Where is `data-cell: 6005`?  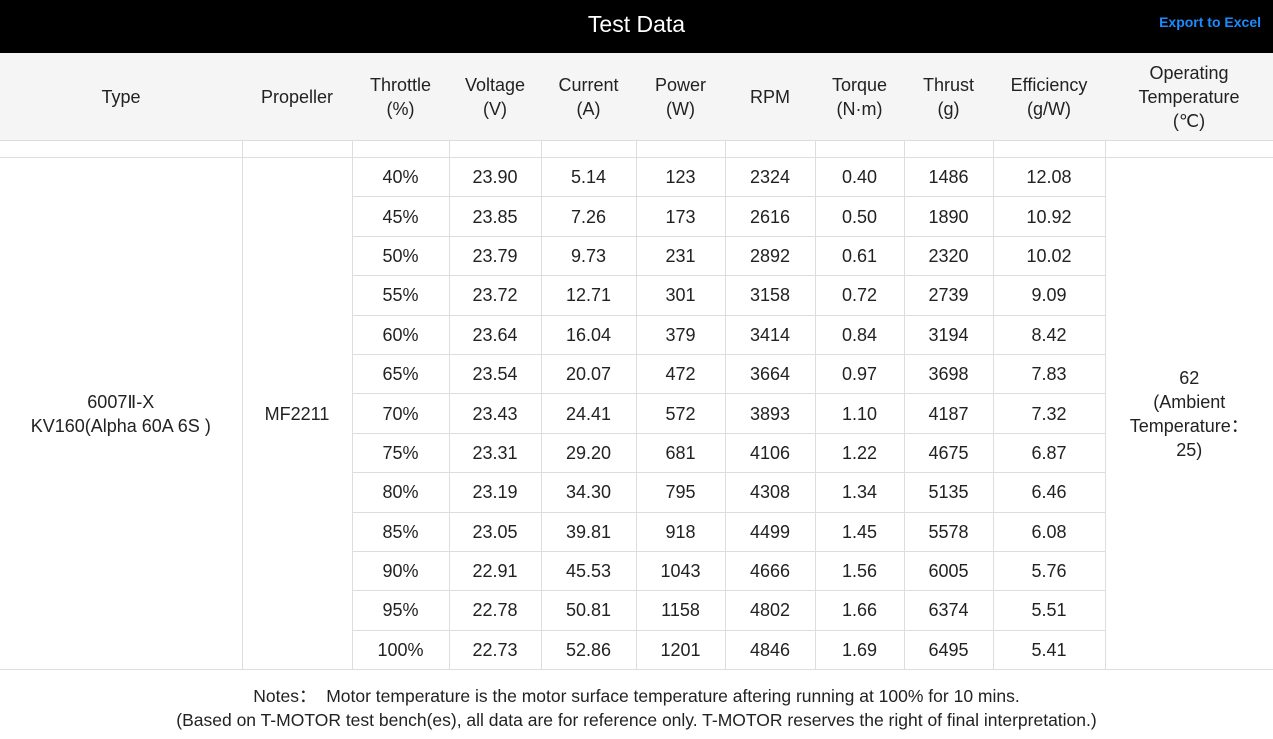 data-cell: 6005 is located at coordinates (948, 571).